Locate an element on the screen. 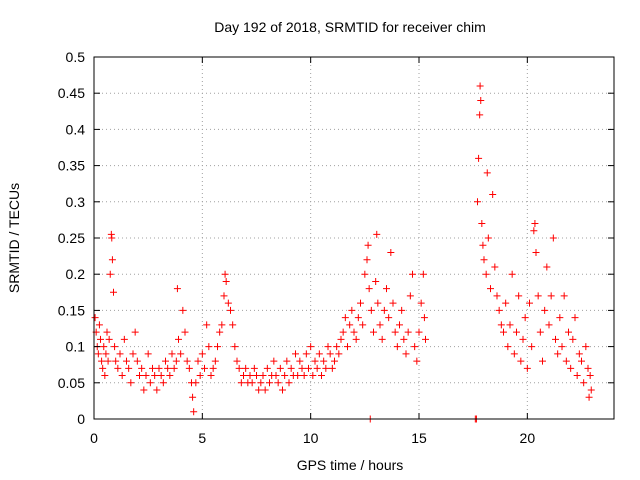  y-tick-label: 0.4 is located at coordinates (76, 129).